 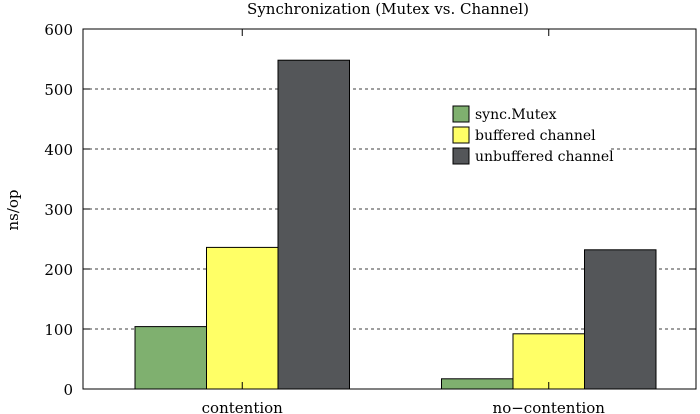 I want to click on y-tick-label: 300, so click(x=58, y=210).